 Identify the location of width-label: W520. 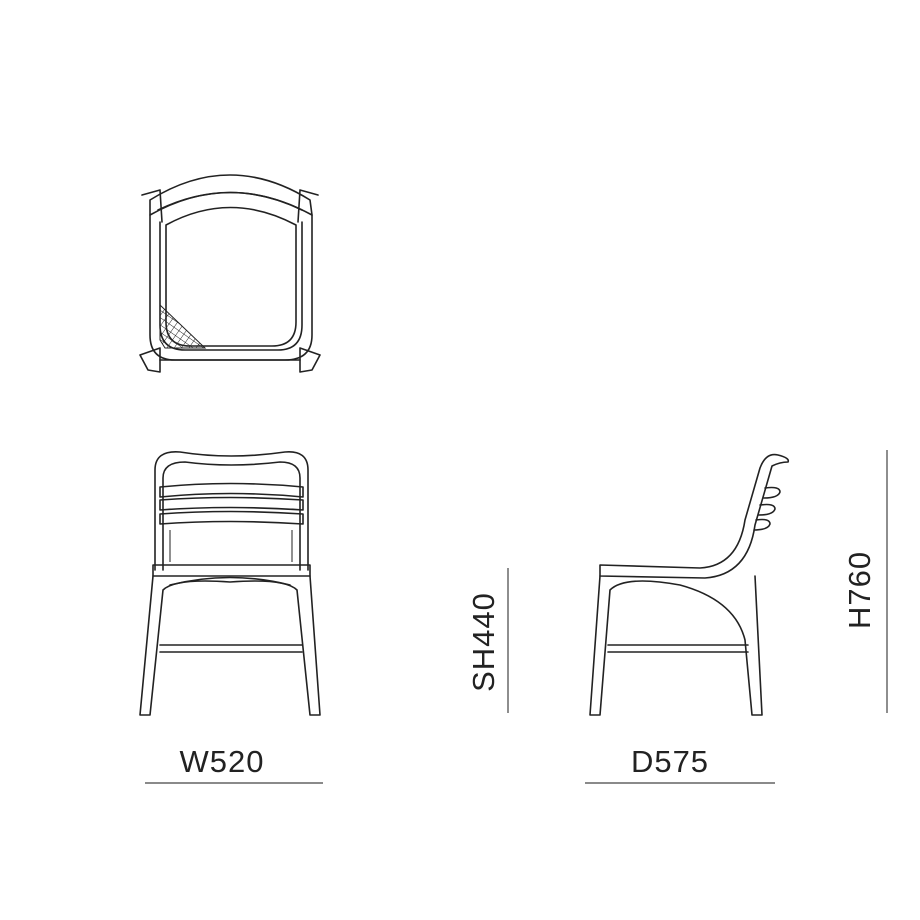
(222, 761).